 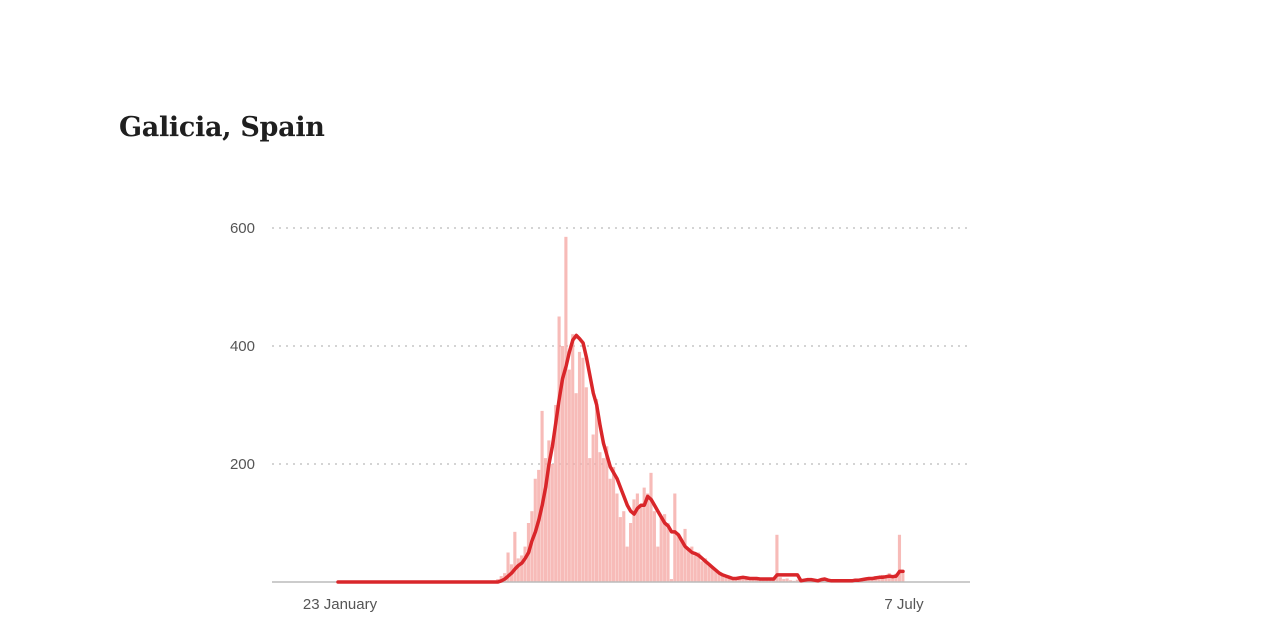 I want to click on y-tick-label: 200, so click(x=242, y=464).